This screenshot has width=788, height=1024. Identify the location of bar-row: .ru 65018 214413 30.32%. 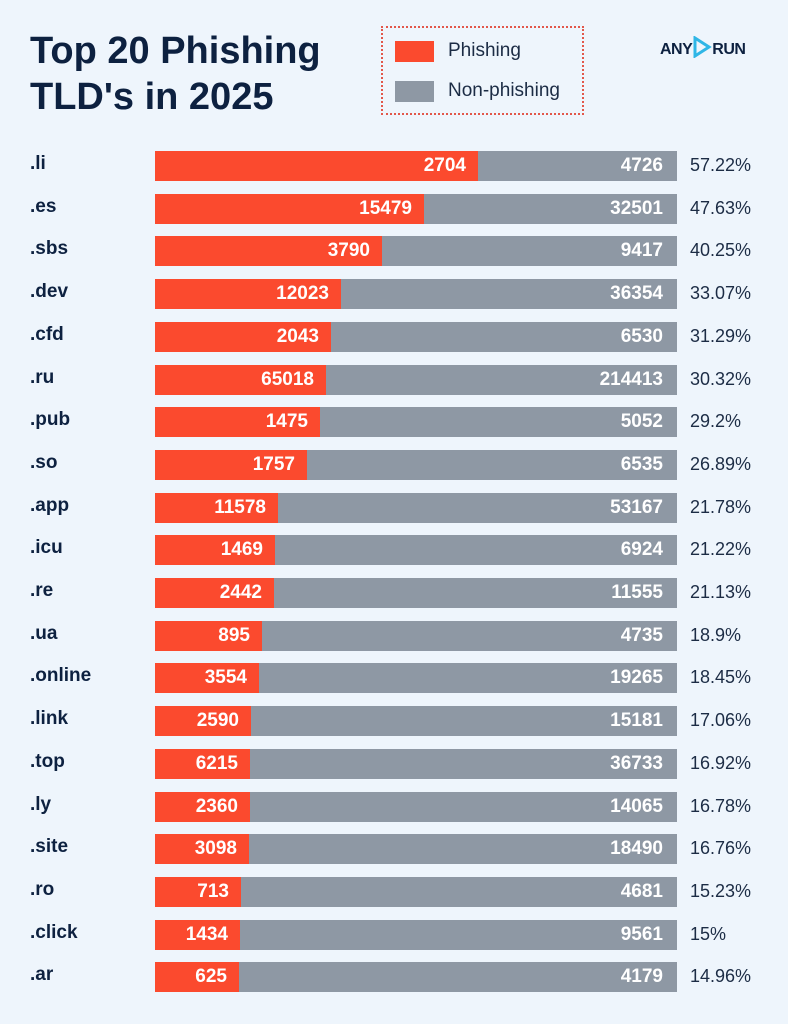
(394, 379).